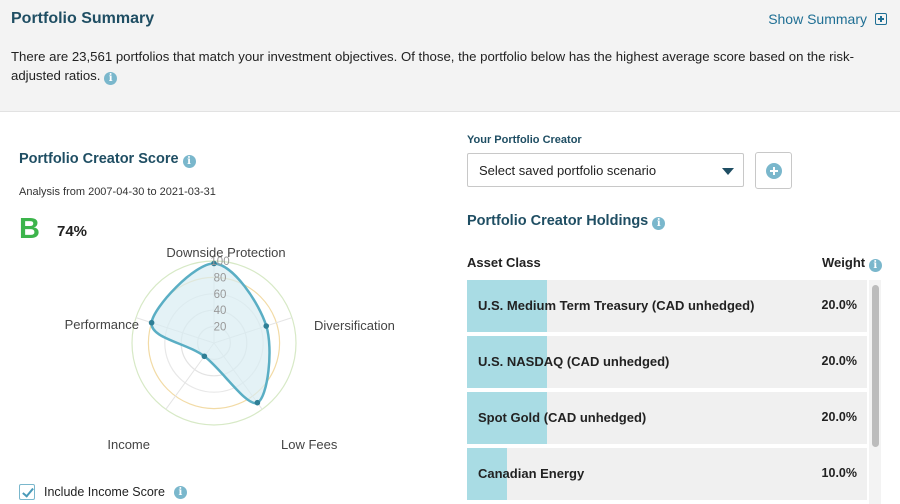 This screenshot has width=900, height=504. Describe the element at coordinates (220, 311) in the screenshot. I see `radar-tick-label: 40` at that location.